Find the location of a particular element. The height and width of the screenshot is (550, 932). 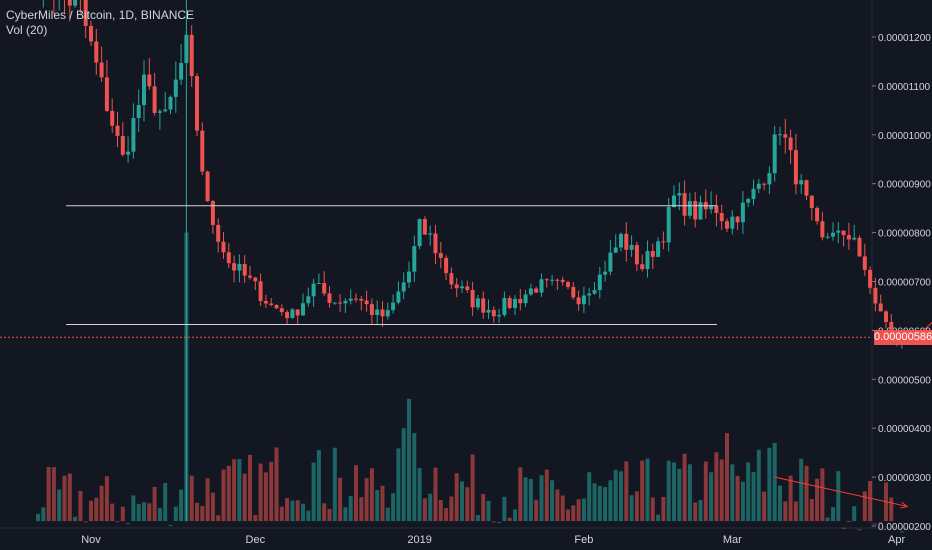

price-tick-label: 0.00000800 is located at coordinates (904, 234).